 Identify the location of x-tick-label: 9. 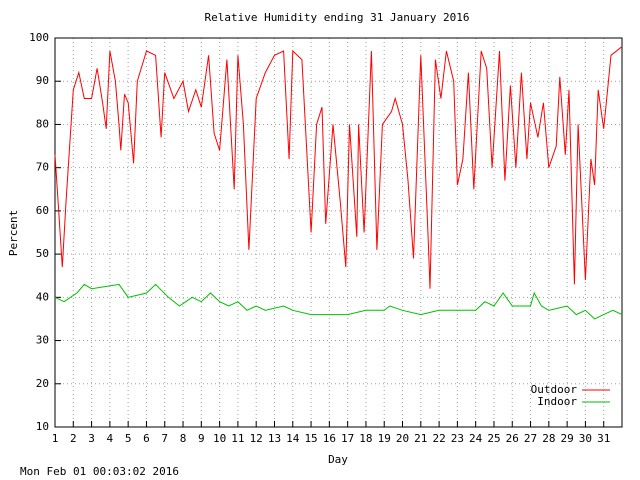
(201, 438).